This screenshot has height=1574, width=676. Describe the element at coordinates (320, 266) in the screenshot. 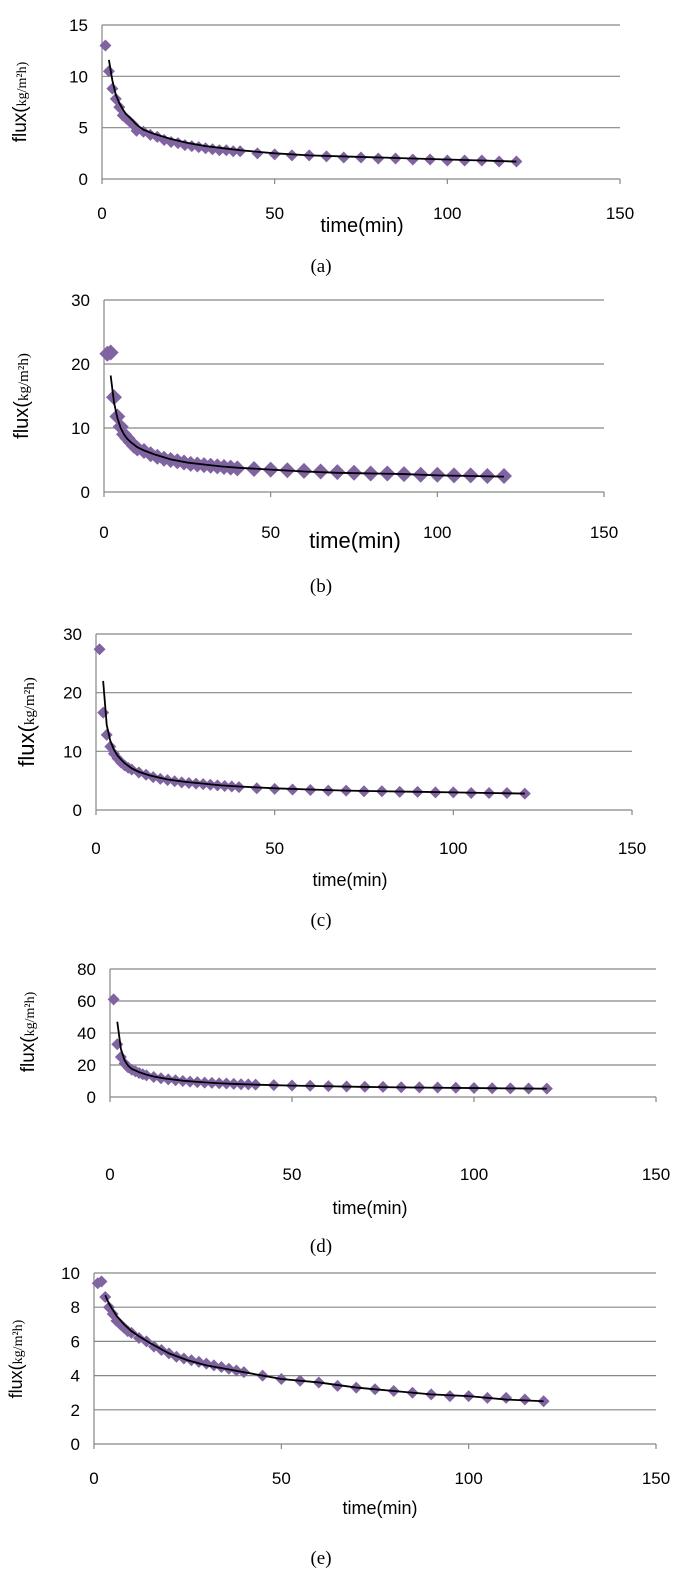

I see `figure-caption: (a)` at that location.